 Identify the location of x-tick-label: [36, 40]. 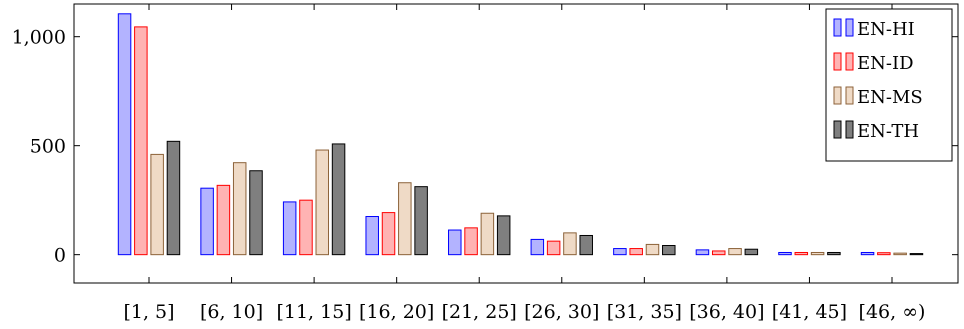
(726, 312).